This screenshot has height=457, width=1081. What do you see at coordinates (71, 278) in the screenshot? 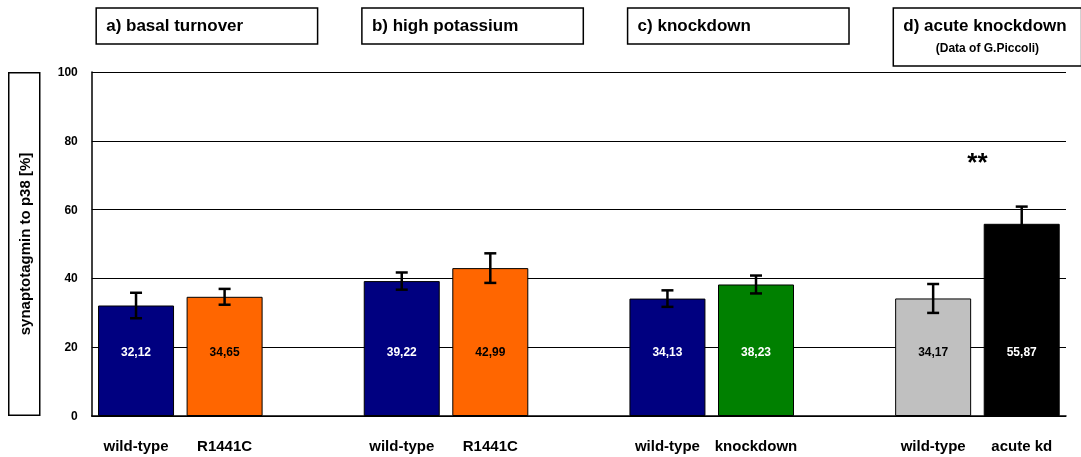
I see `y-tick-label: 40` at bounding box center [71, 278].